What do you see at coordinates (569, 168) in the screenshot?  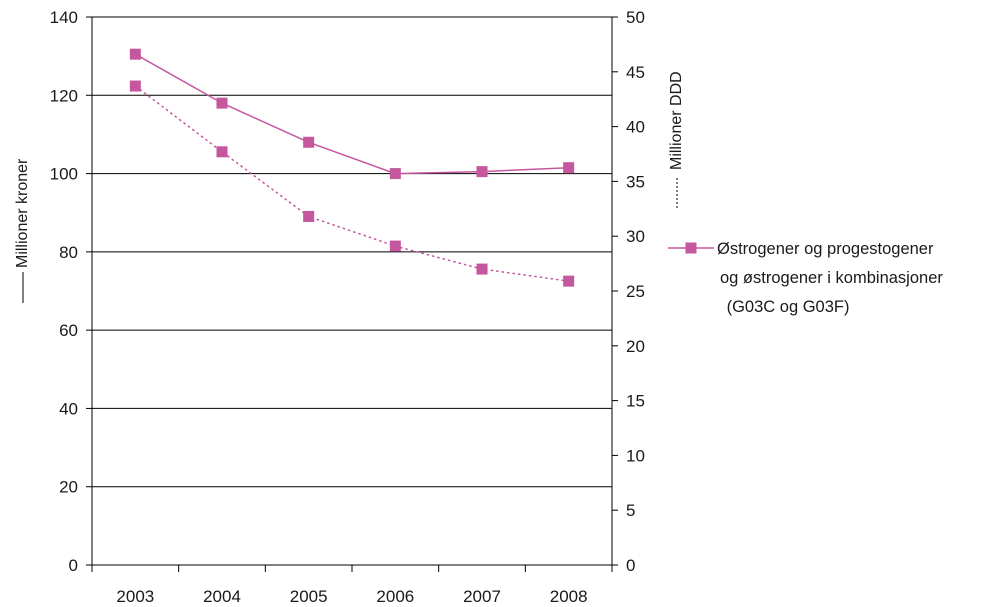 I see `data-point-kroner-2008` at bounding box center [569, 168].